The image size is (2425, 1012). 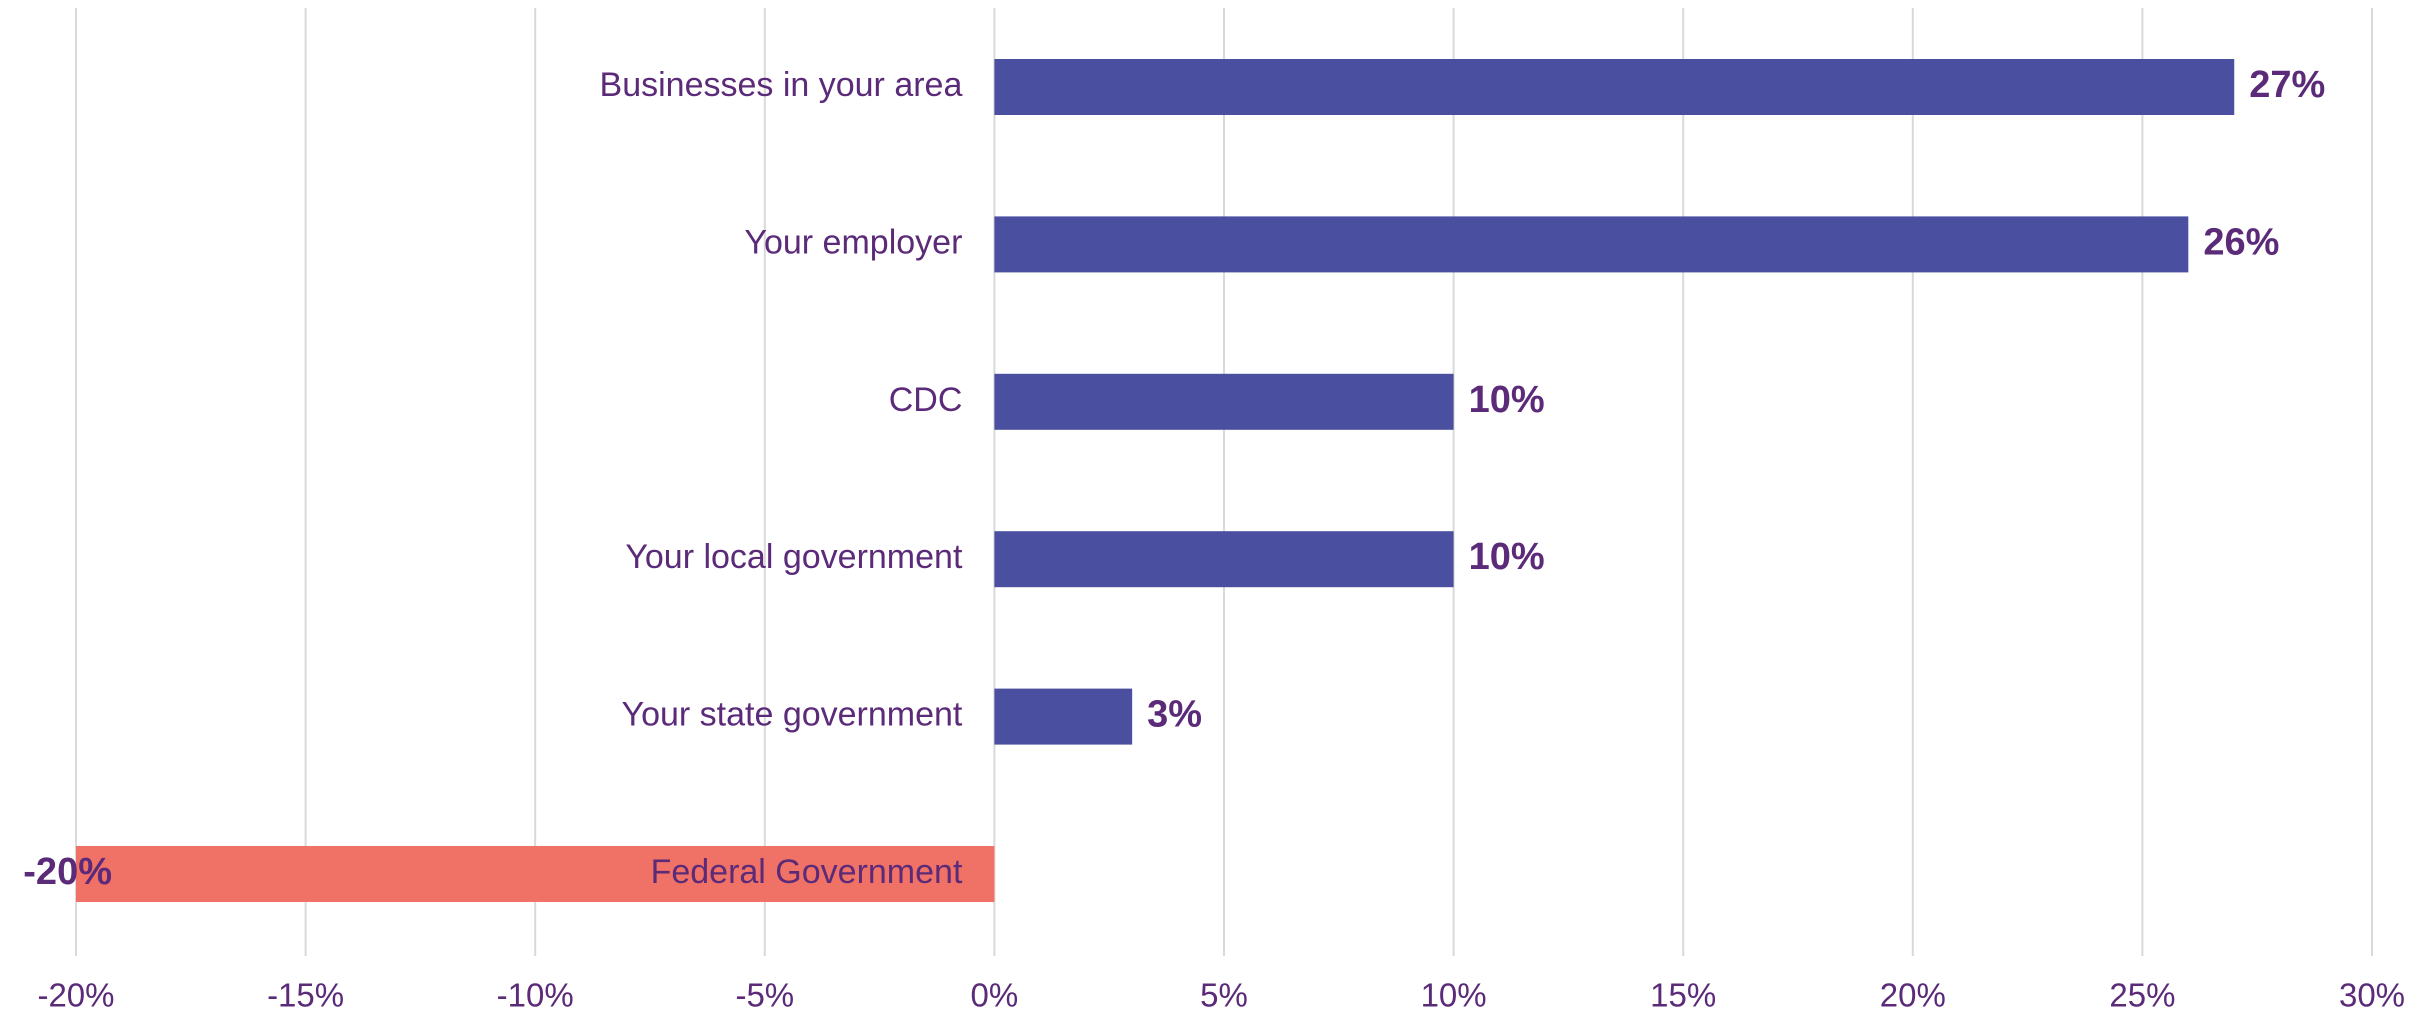 What do you see at coordinates (1174, 715) in the screenshot?
I see `value-label: 3%` at bounding box center [1174, 715].